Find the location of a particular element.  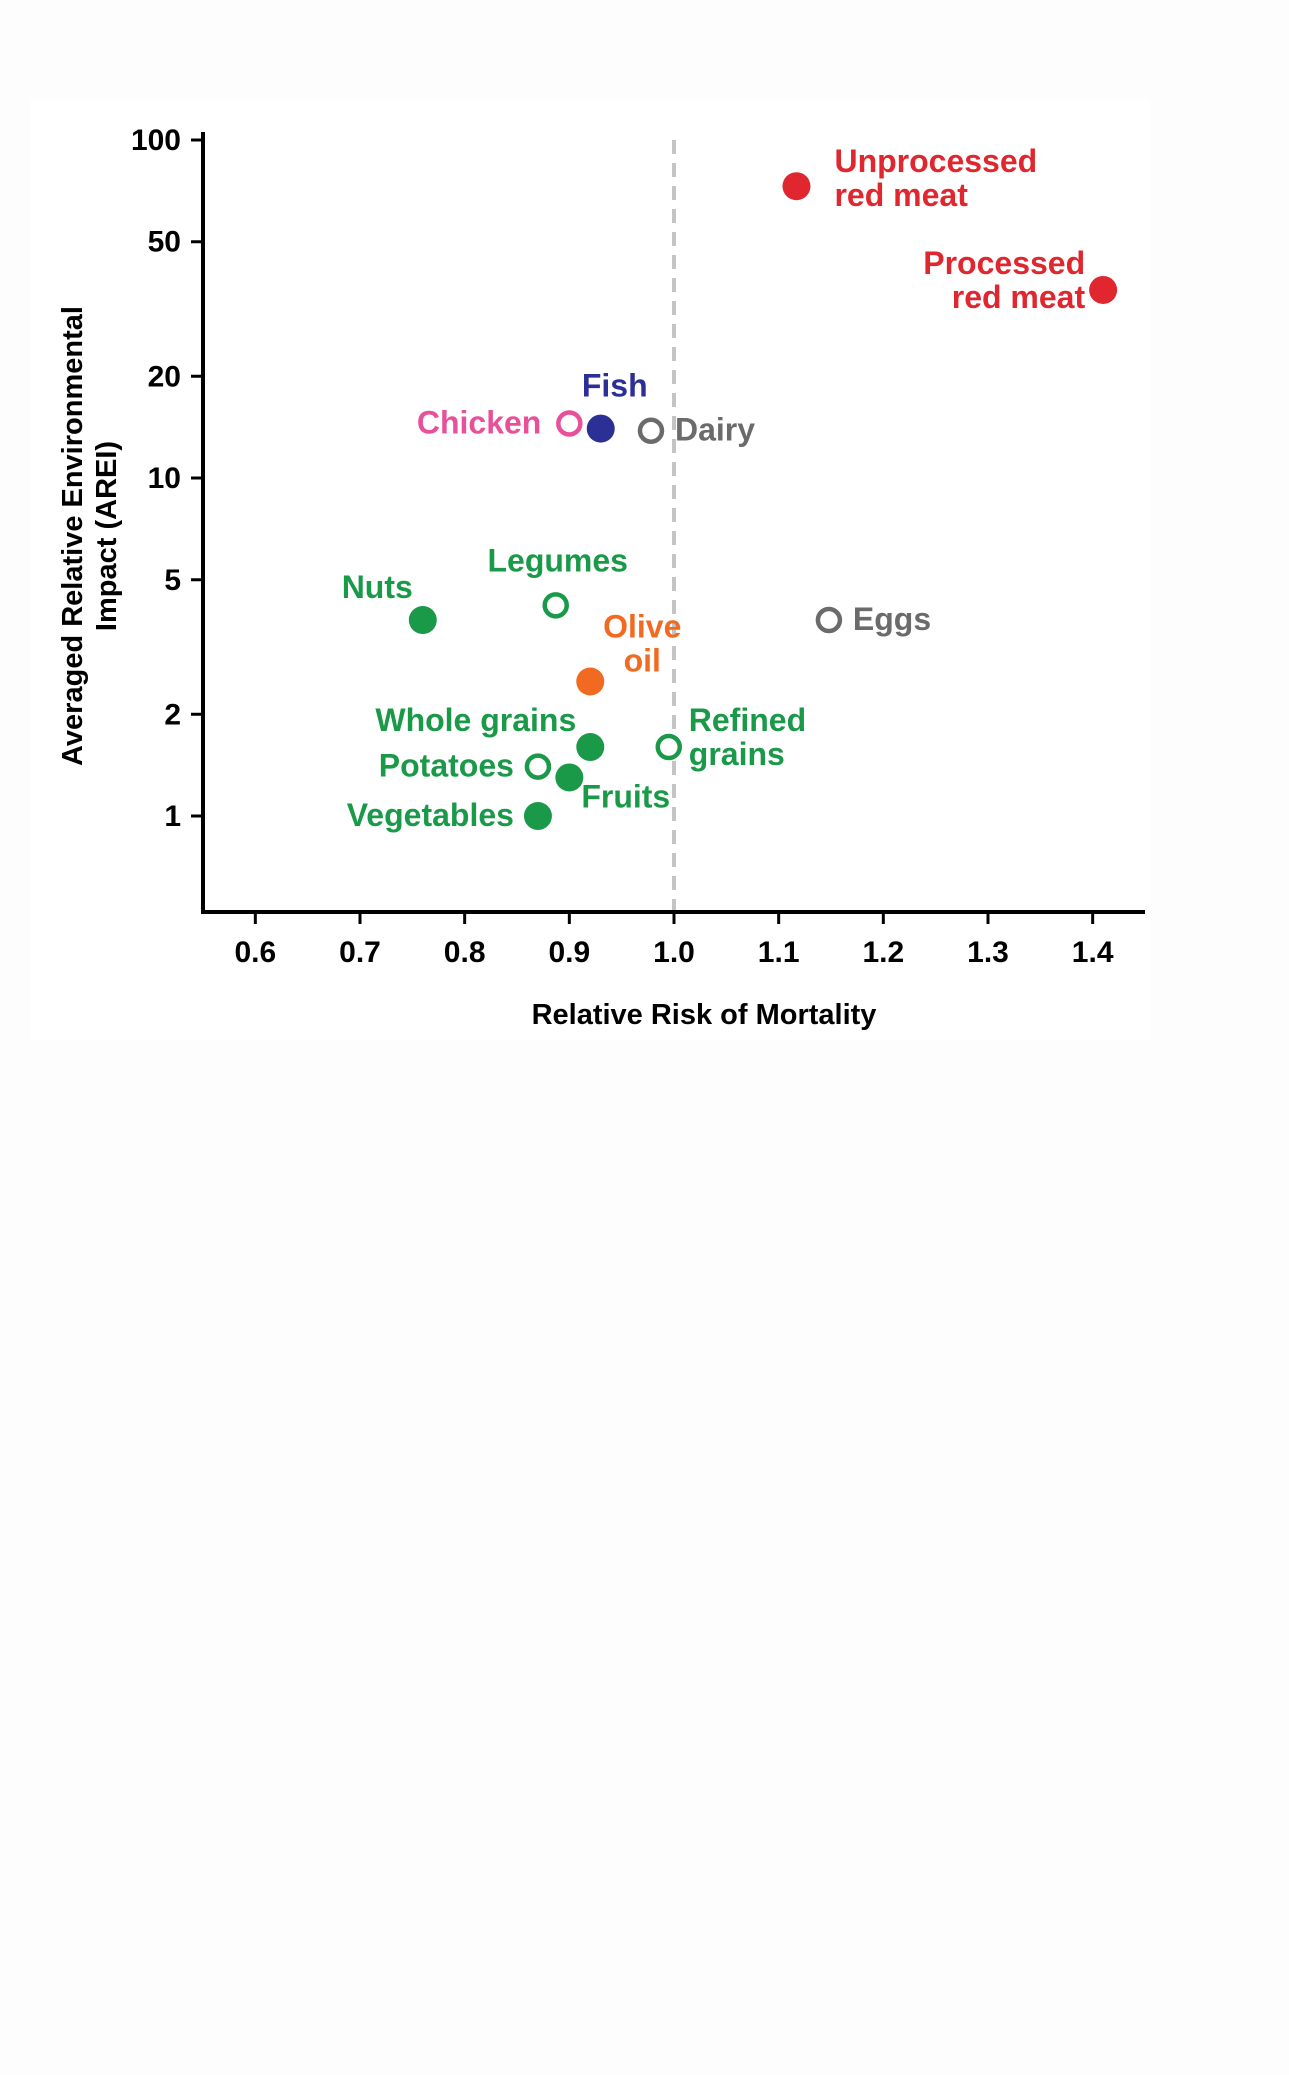

y-tick-label: 2 is located at coordinates (172, 714).